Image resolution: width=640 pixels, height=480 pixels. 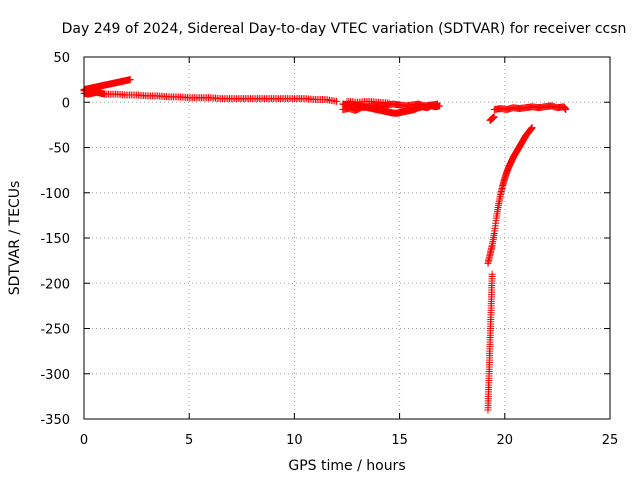 What do you see at coordinates (15, 238) in the screenshot?
I see `y-axis-label: SDTVAR / TECUs` at bounding box center [15, 238].